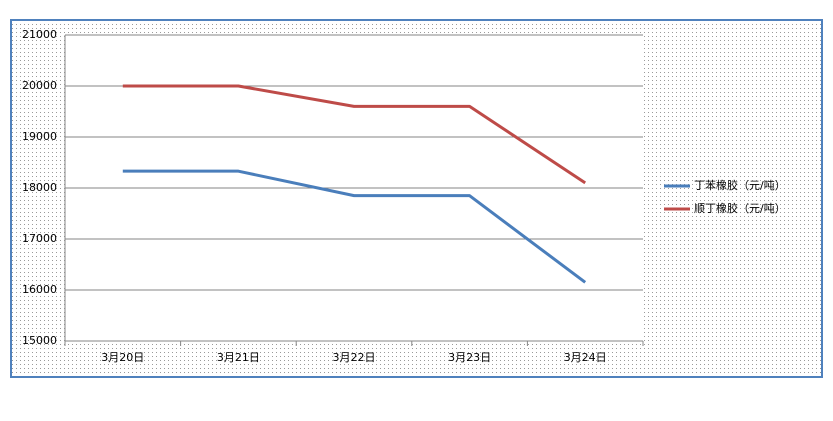 The width and height of the screenshot is (833, 421). I want to click on y-tick-label: 21000, so click(39, 34).